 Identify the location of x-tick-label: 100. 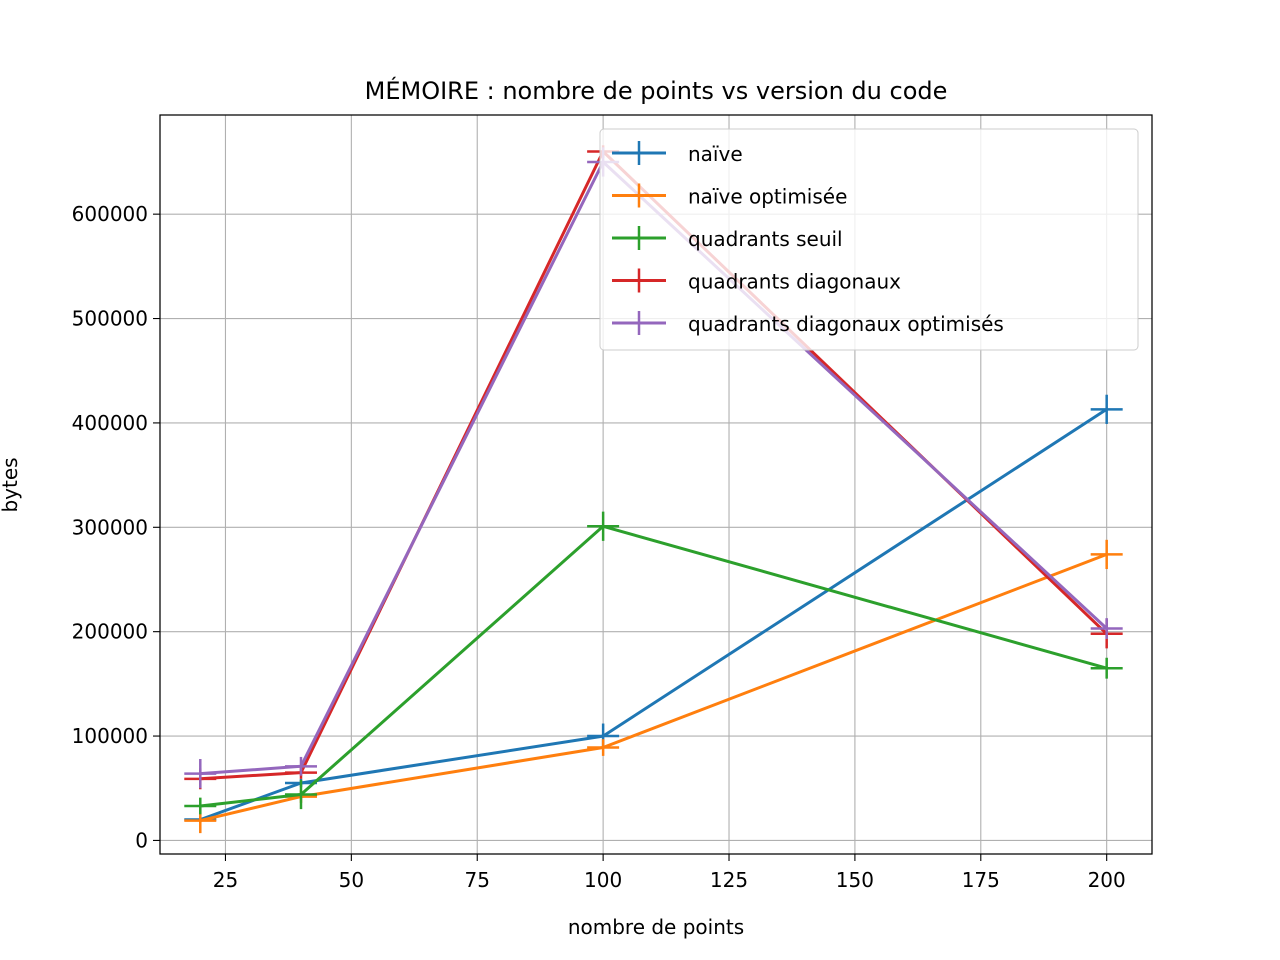
(603, 880).